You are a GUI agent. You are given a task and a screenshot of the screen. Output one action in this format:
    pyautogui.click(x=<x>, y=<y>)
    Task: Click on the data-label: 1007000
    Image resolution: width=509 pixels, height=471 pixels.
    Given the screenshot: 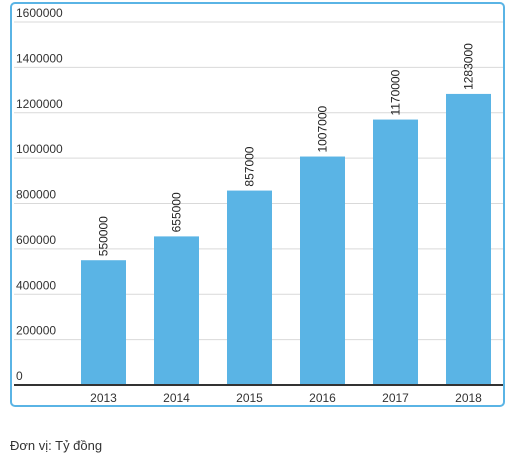 What is the action you would take?
    pyautogui.click(x=323, y=128)
    